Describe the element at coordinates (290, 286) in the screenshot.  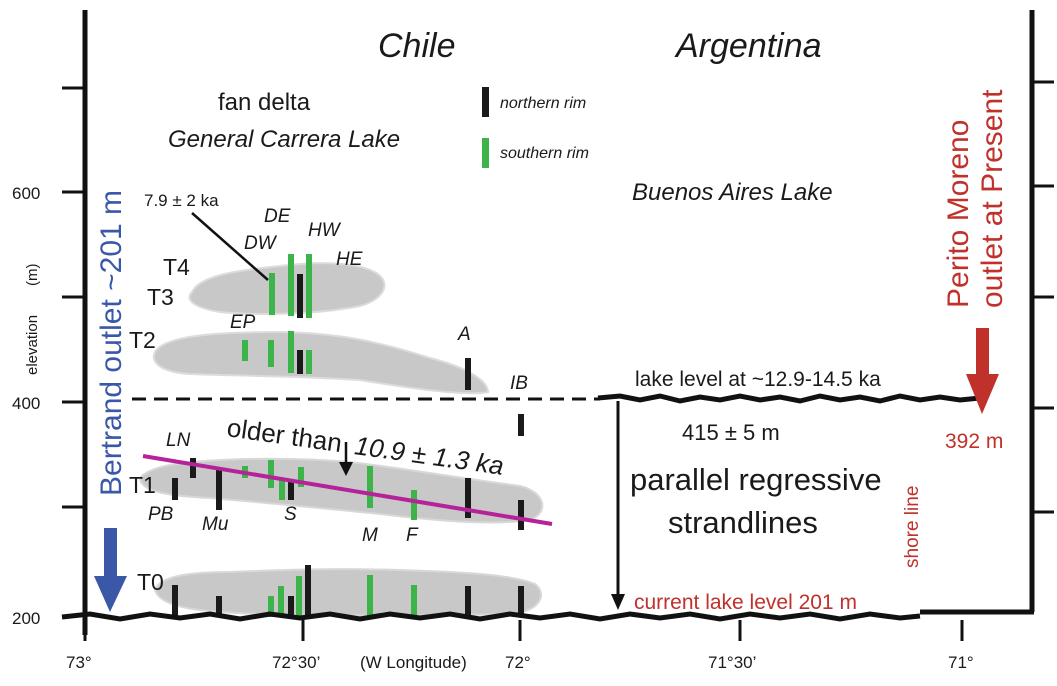
I see `rim-markers-t3-t4` at that location.